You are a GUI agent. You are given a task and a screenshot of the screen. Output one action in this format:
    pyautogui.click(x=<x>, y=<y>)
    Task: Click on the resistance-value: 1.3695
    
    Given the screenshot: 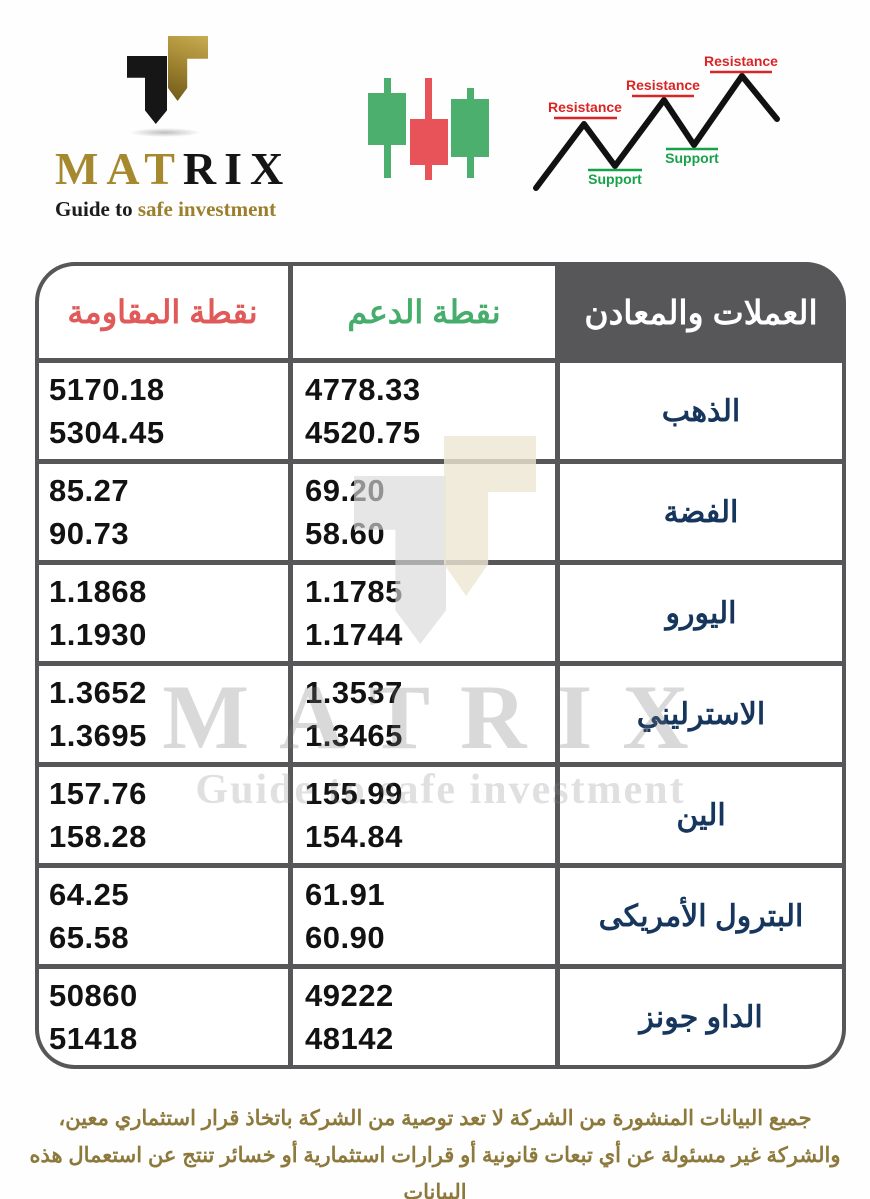 What is the action you would take?
    pyautogui.click(x=98, y=735)
    